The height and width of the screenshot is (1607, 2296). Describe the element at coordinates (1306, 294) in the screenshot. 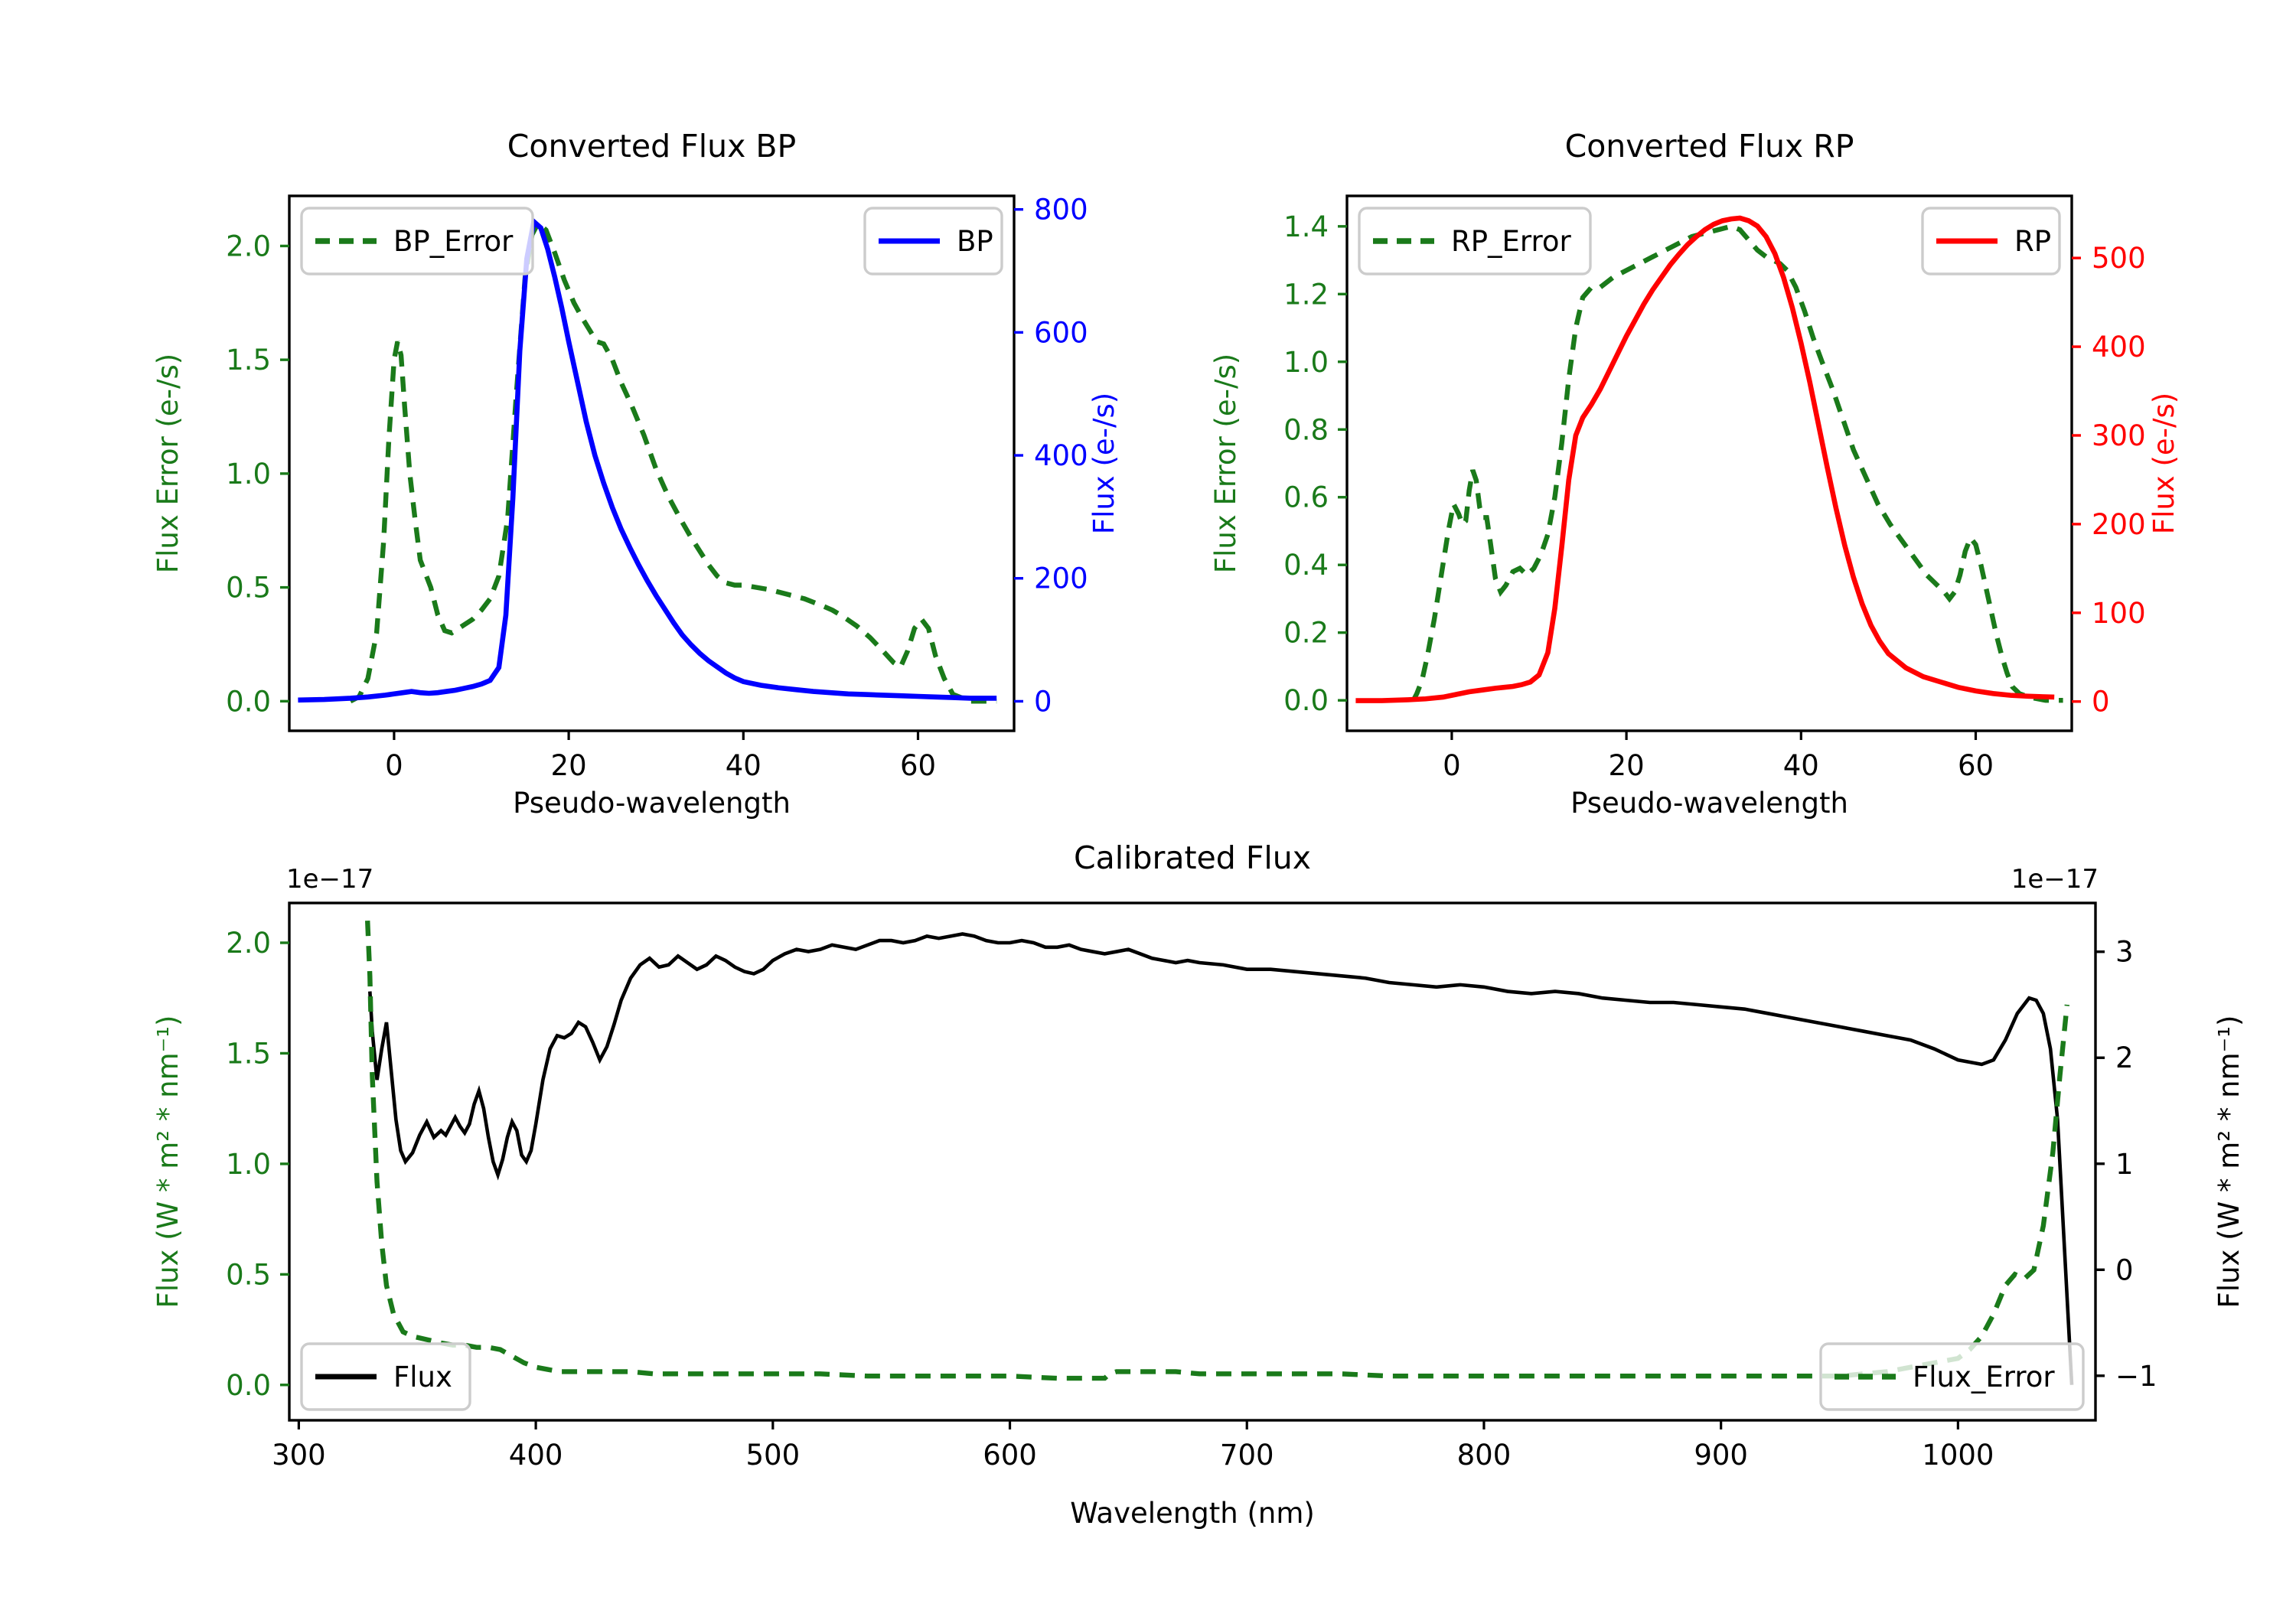

I see `y-tick-label-left: 1.2` at that location.